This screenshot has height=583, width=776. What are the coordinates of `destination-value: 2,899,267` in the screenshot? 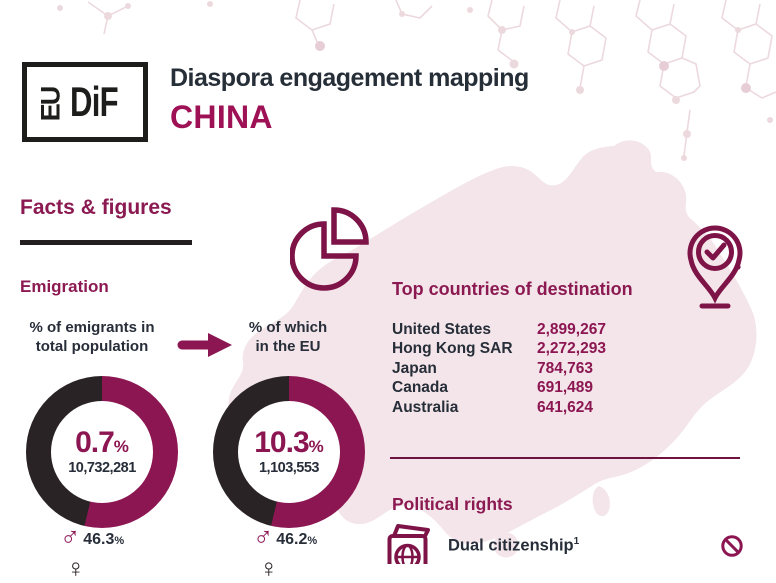 It's located at (571, 329).